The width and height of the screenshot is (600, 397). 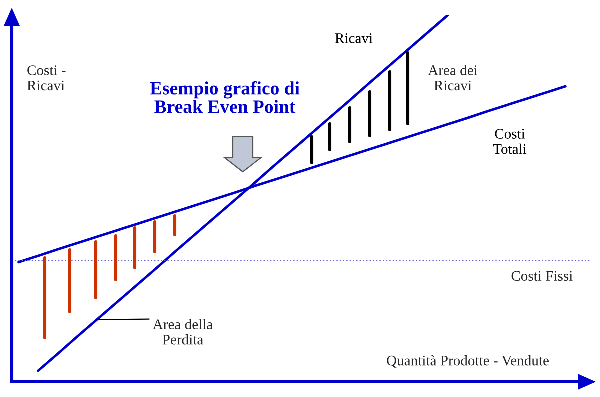 What do you see at coordinates (542, 276) in the screenshot?
I see `ref-line-label: Costi Fissi` at bounding box center [542, 276].